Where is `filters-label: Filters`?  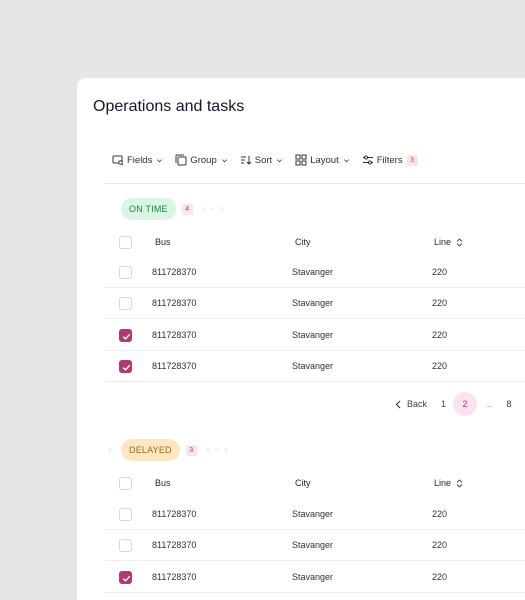 filters-label: Filters is located at coordinates (389, 160).